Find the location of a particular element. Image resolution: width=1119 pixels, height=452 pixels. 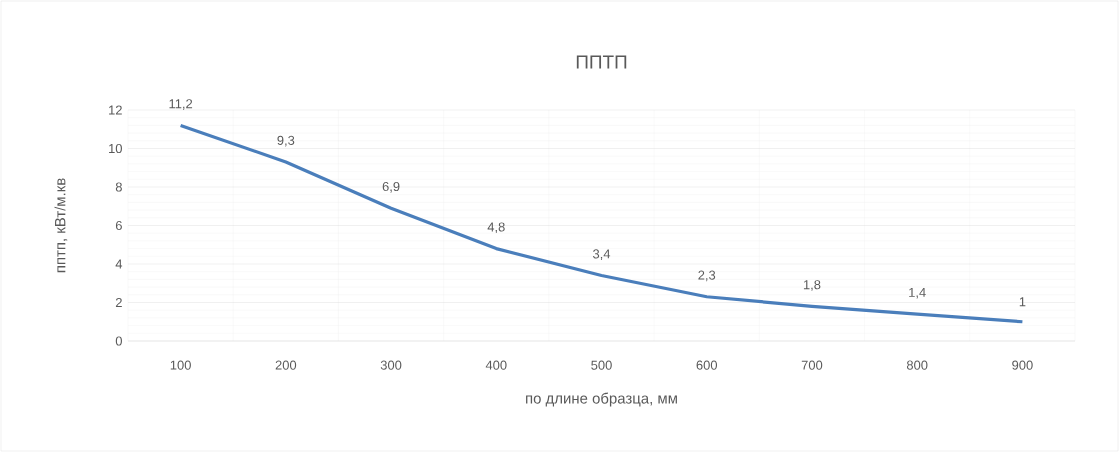

x-axis-title: по длине образца, мм is located at coordinates (601, 399).